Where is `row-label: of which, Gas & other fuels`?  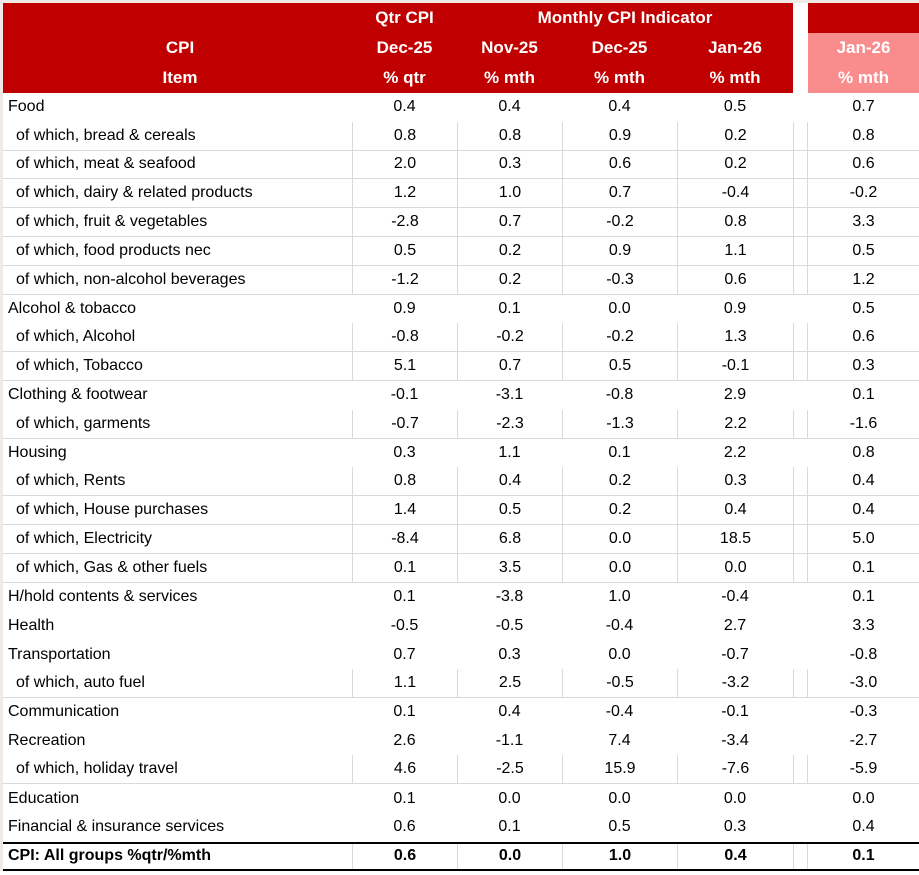 row-label: of which, Gas & other fuels is located at coordinates (112, 567).